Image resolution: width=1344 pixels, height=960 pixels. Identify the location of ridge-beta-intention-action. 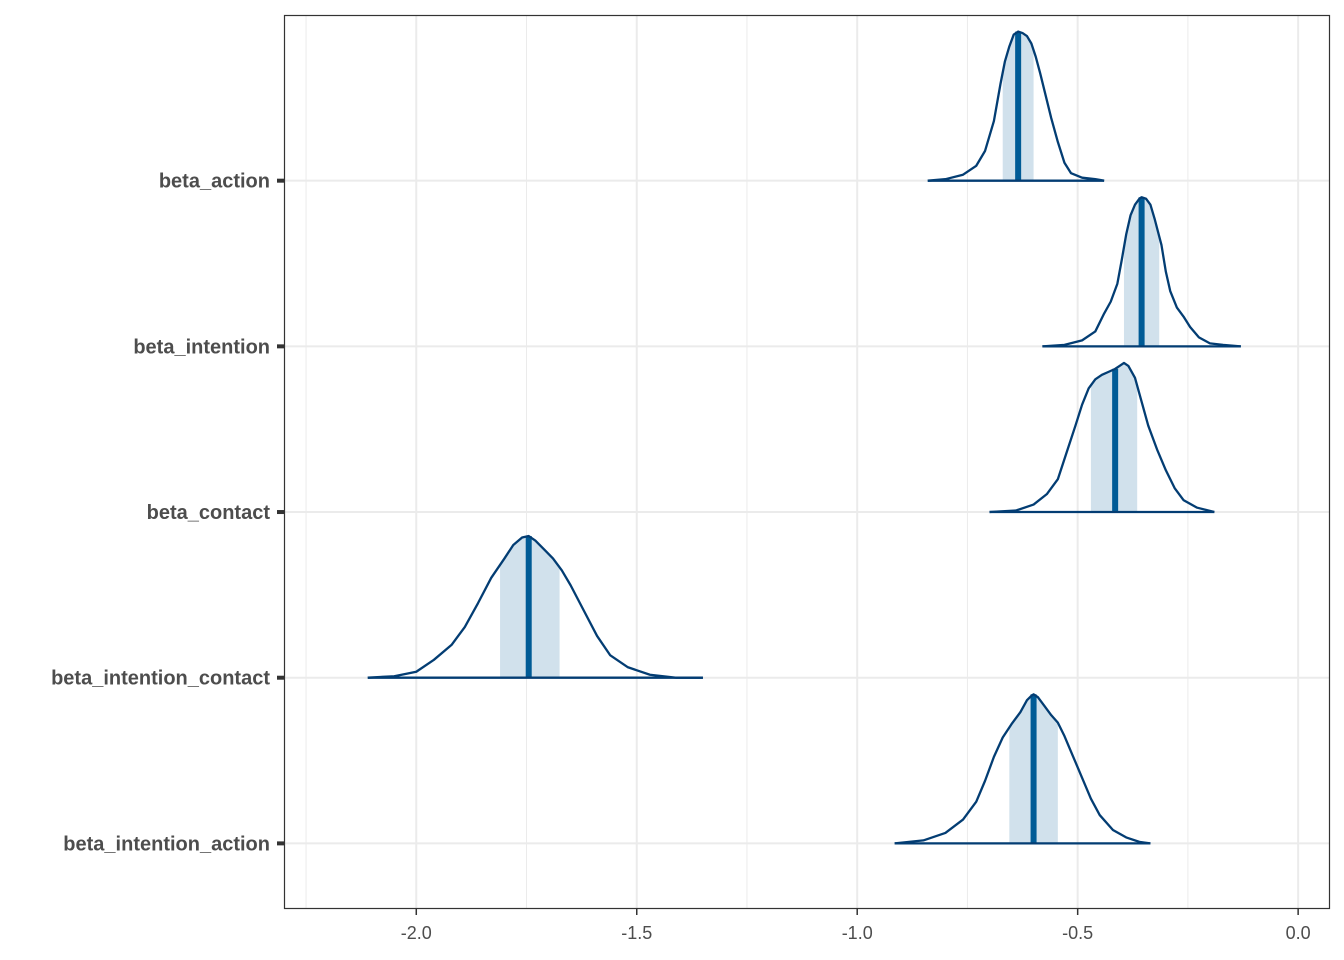
(1022, 769).